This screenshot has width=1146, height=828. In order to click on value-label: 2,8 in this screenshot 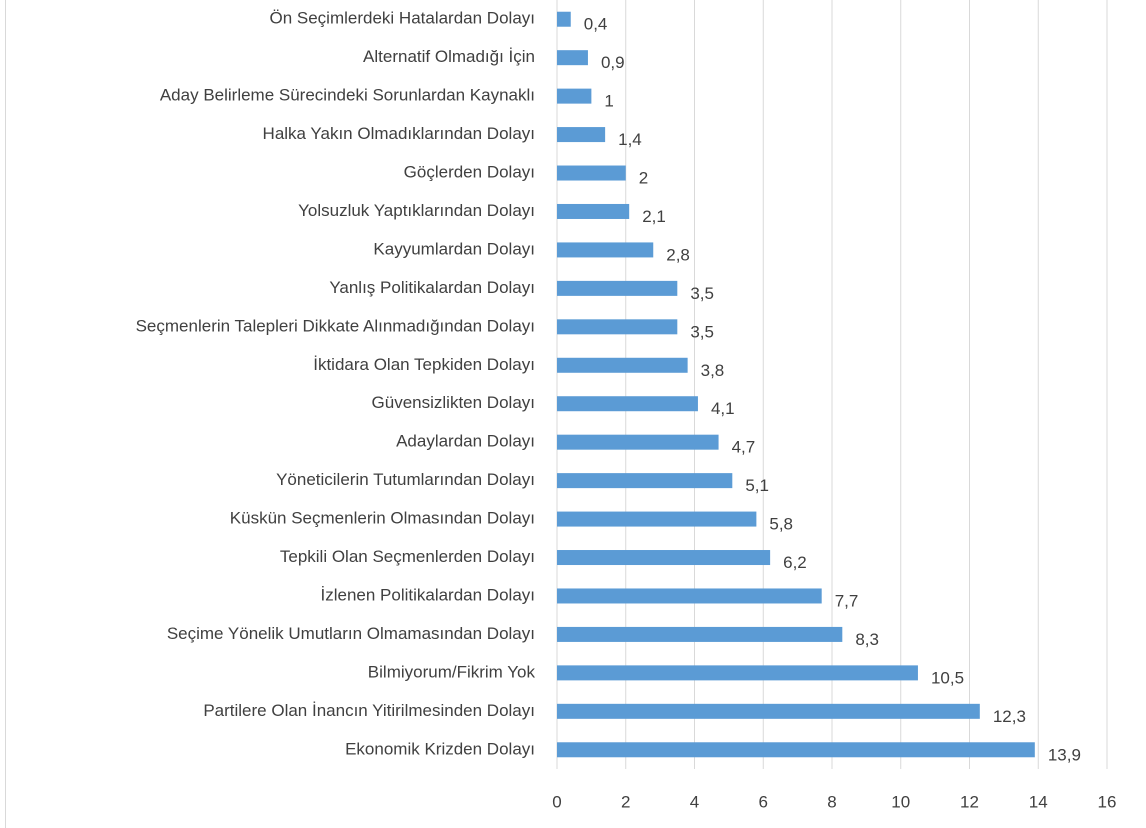, I will do `click(678, 254)`.